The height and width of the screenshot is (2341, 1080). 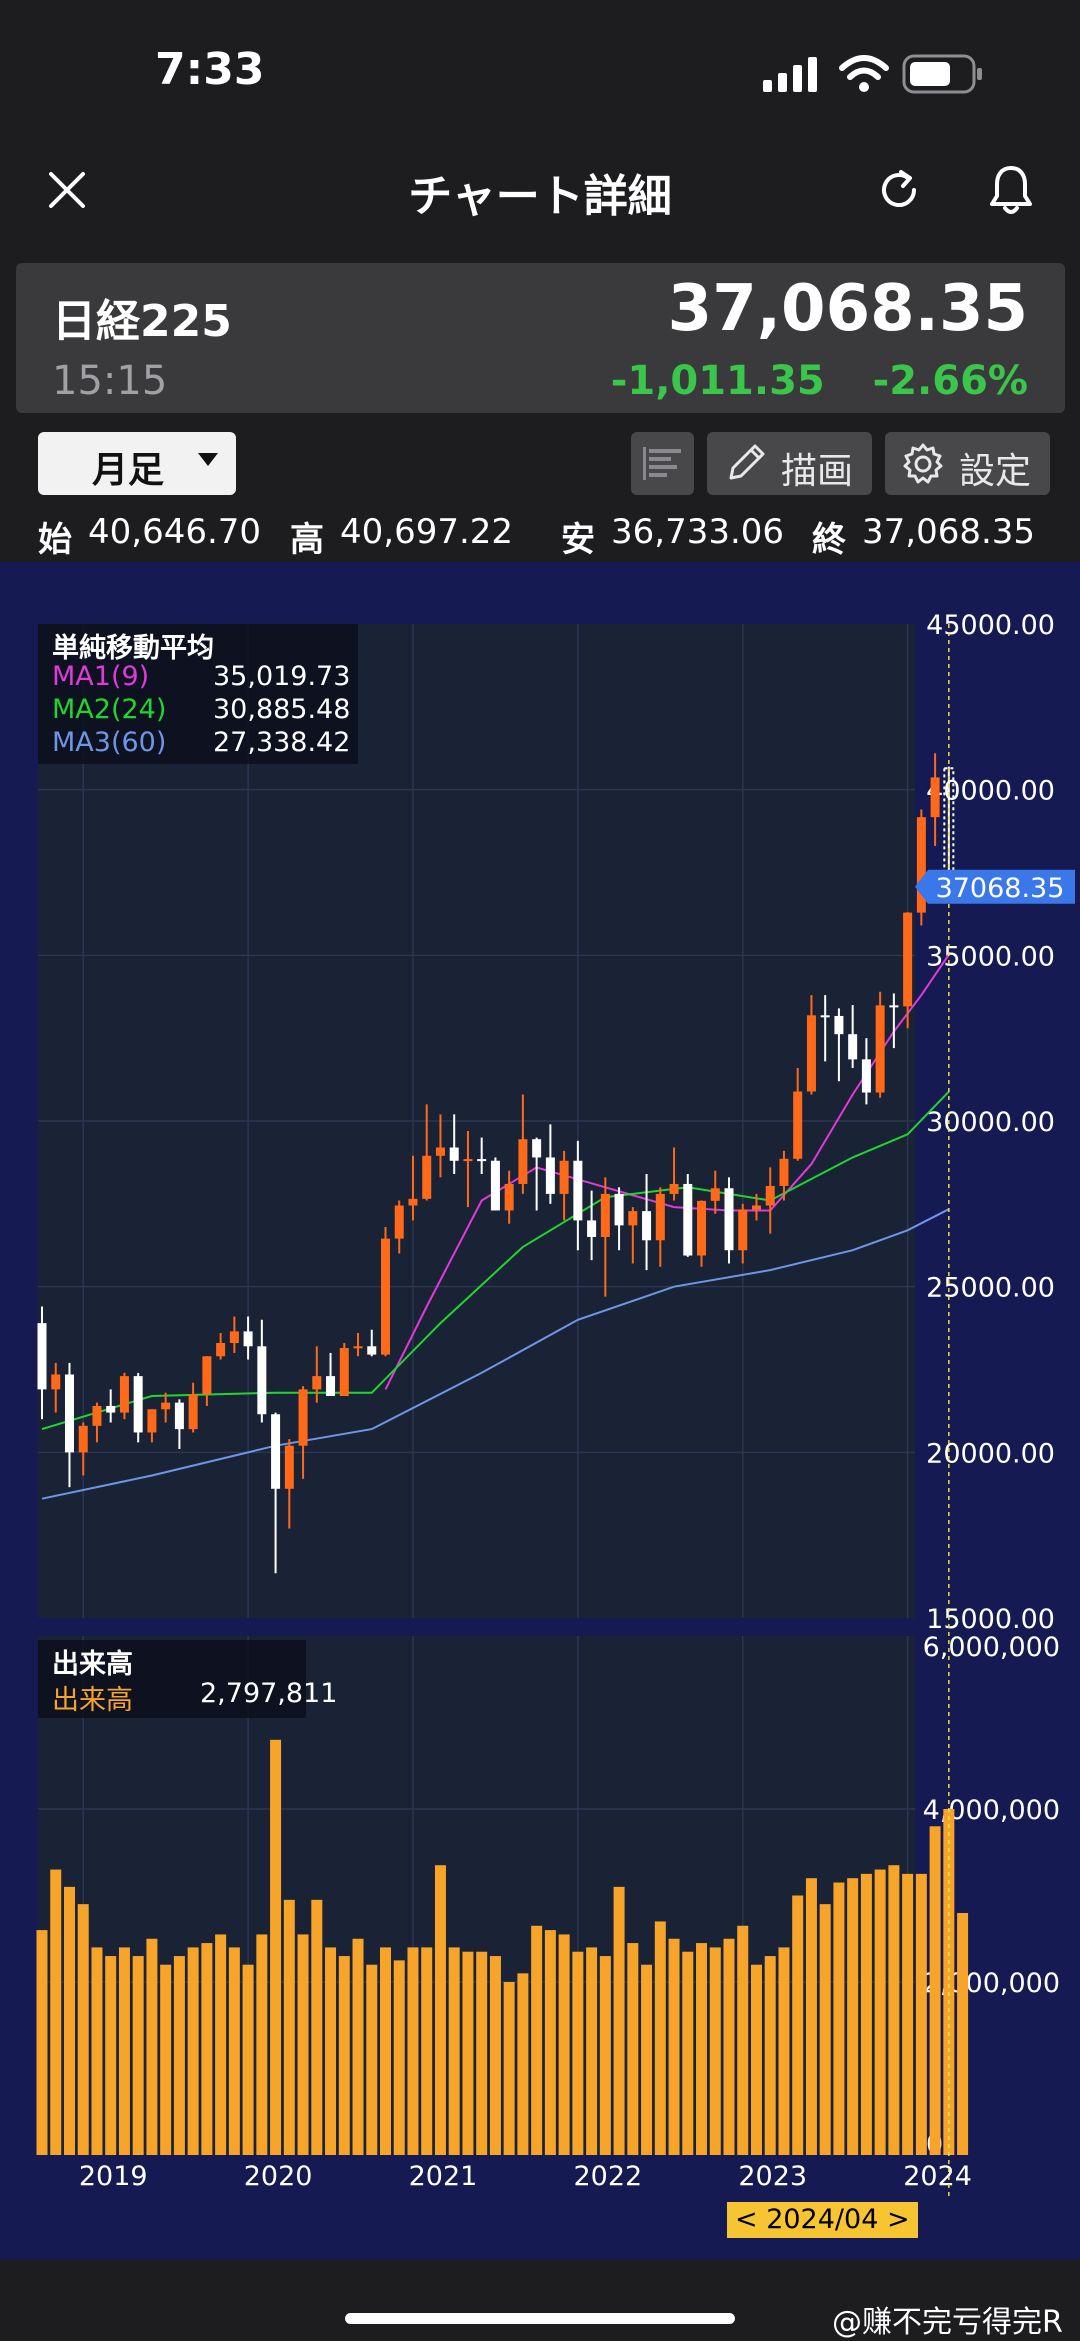 I want to click on crosshair-date-badge: < 2024/04 >, so click(x=822, y=2220).